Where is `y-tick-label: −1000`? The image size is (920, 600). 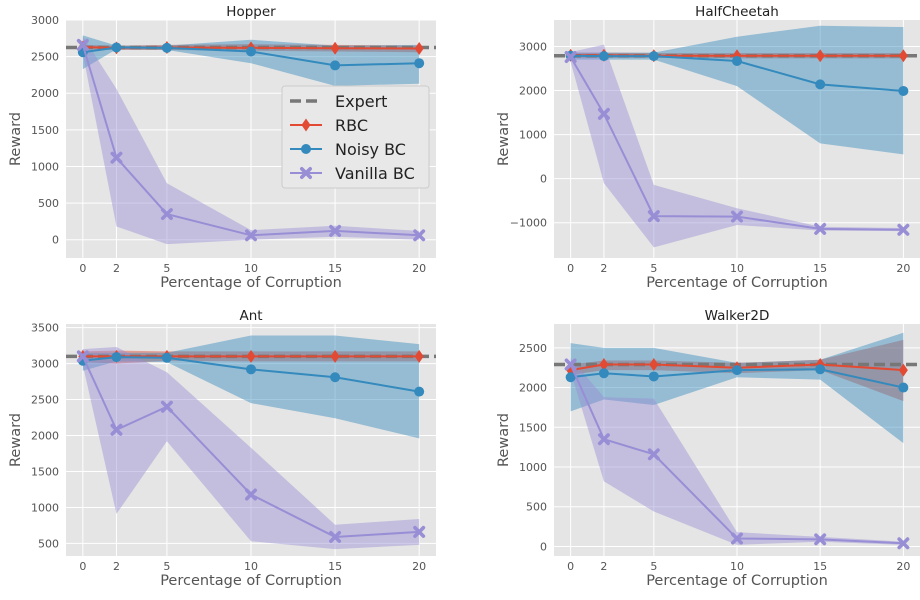
y-tick-label: −1000 is located at coordinates (528, 223).